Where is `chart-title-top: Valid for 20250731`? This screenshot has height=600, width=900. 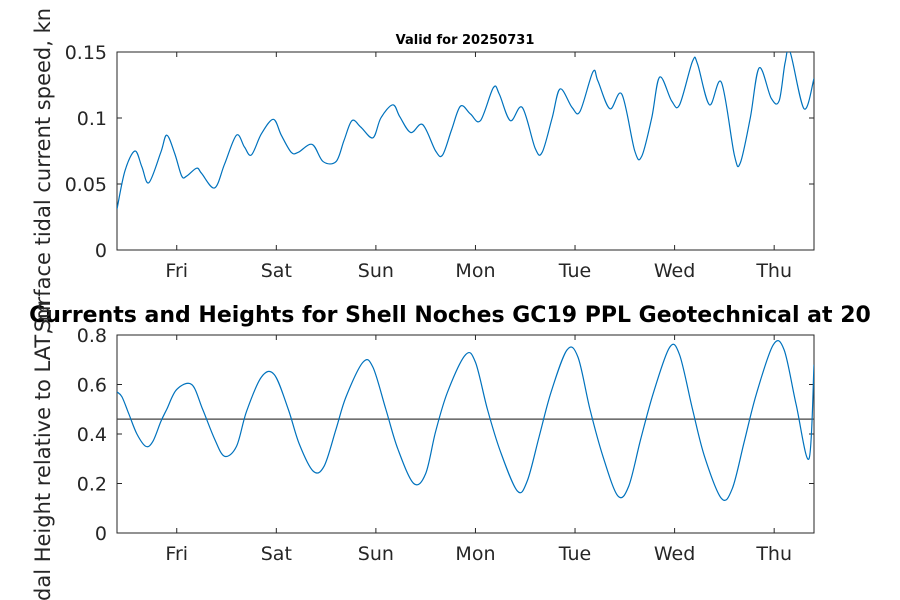 chart-title-top: Valid for 20250731 is located at coordinates (465, 40).